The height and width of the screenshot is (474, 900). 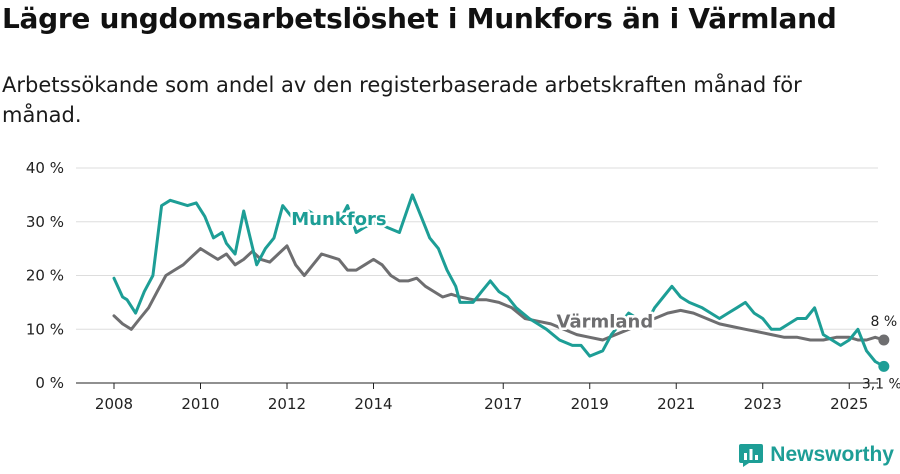 I want to click on x-tick-label: 2014, so click(x=373, y=404).